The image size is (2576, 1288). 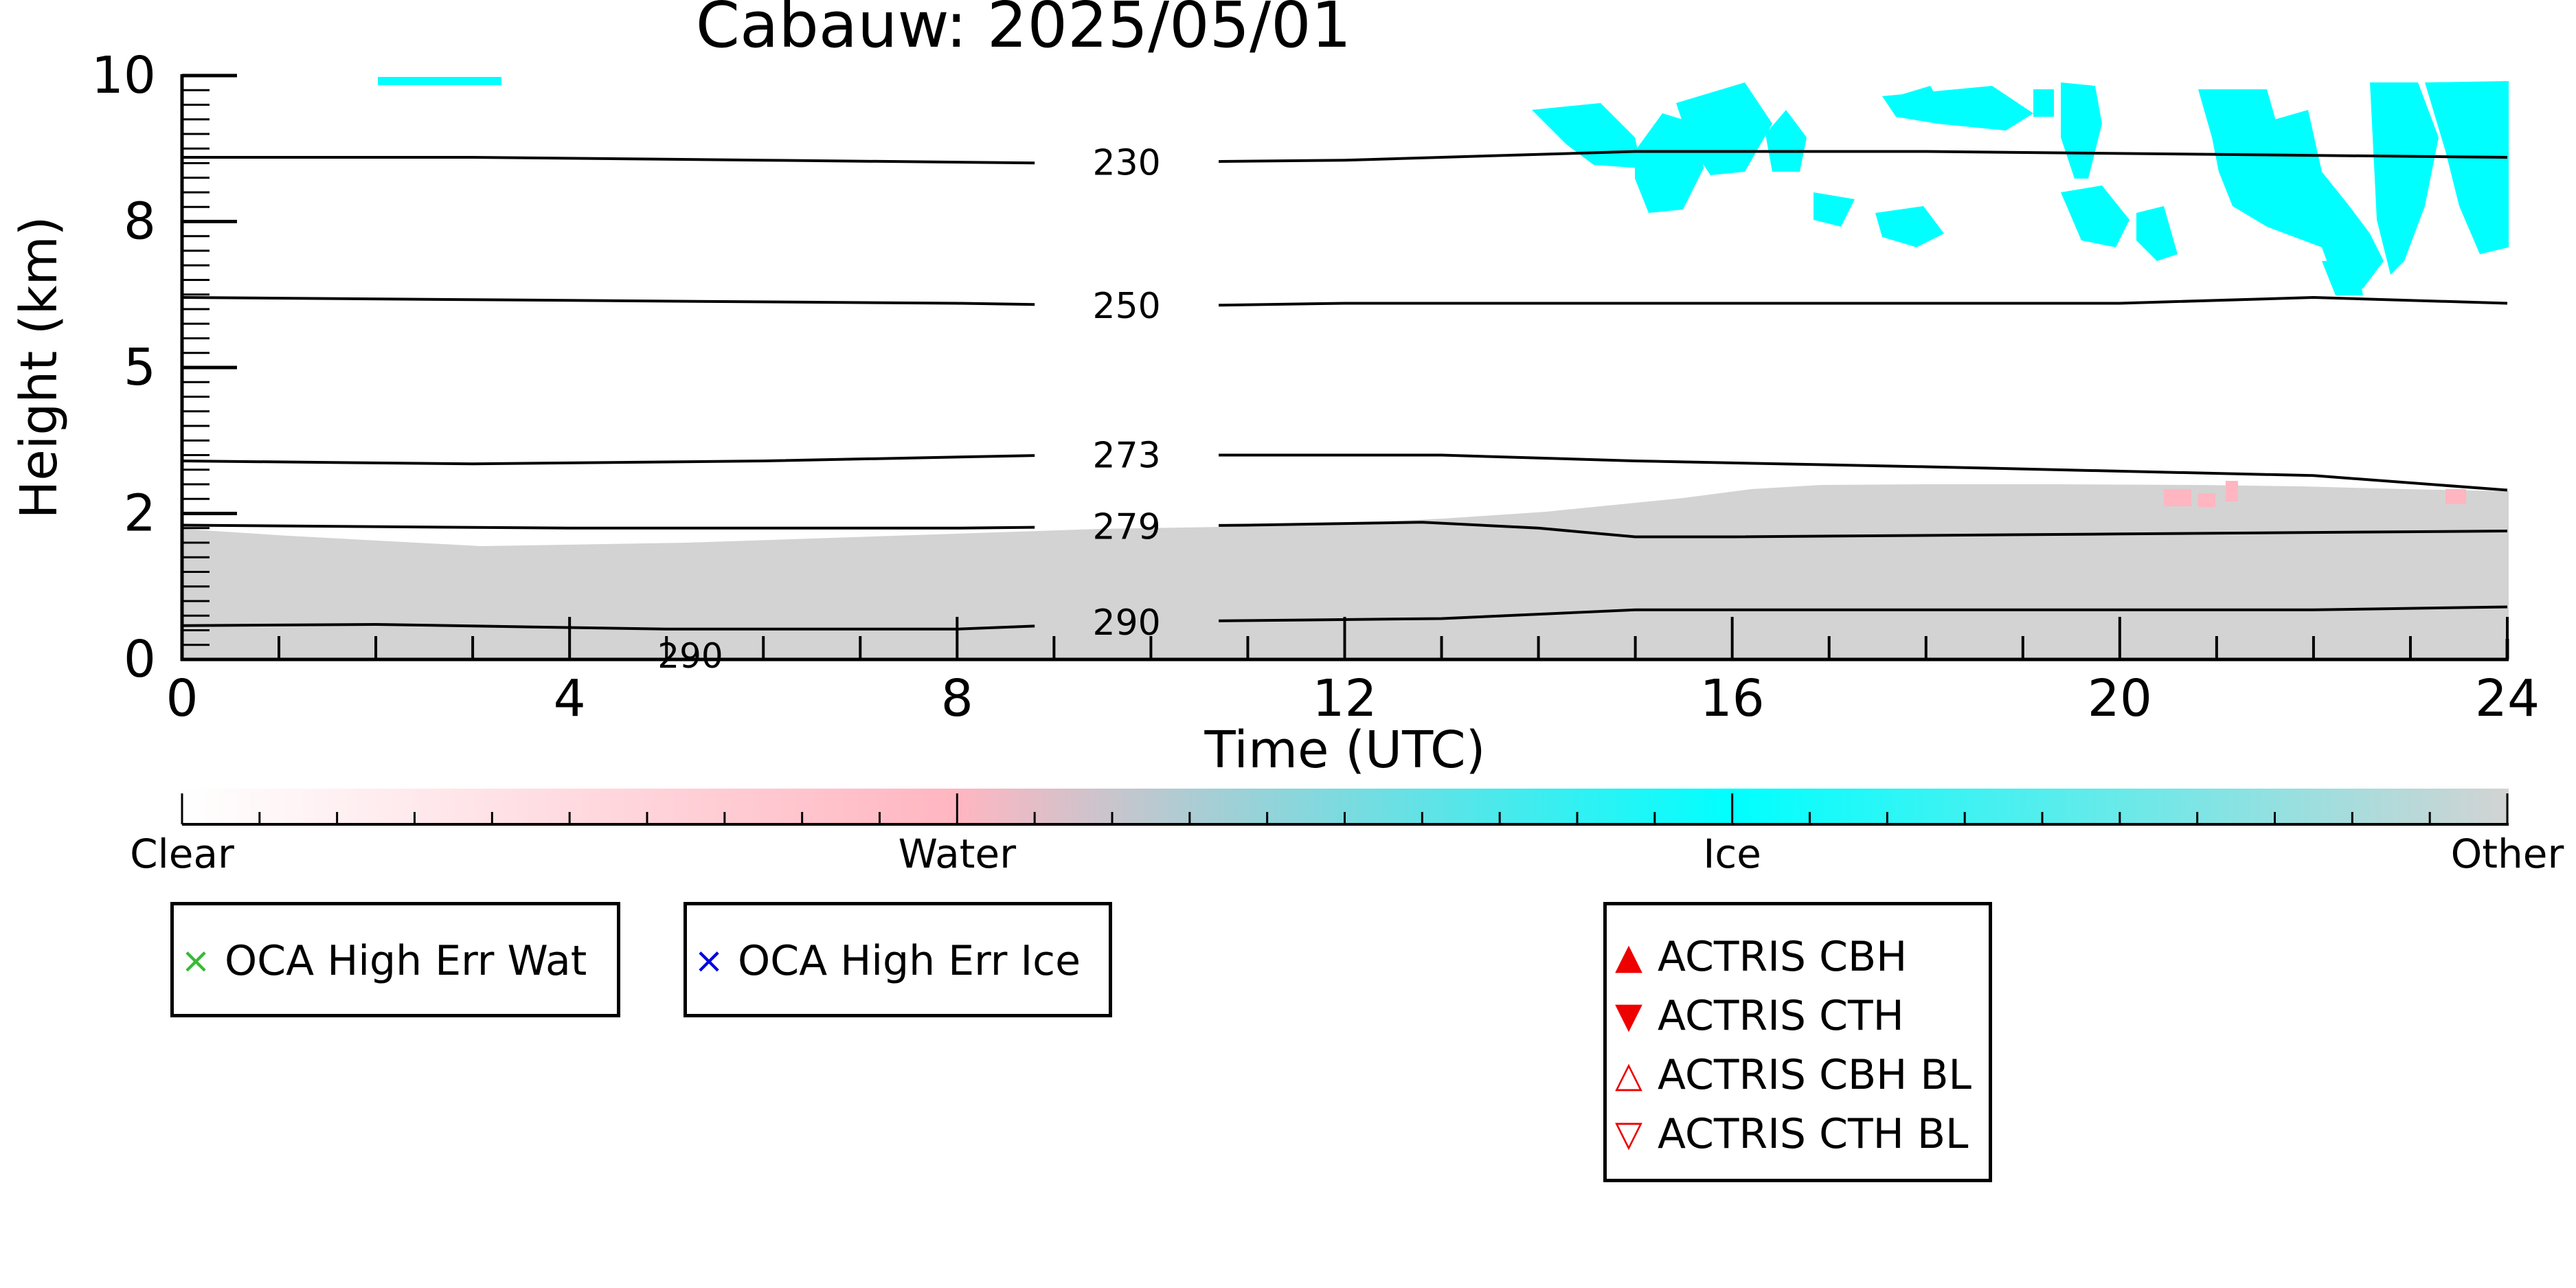 I want to click on contour-label-partial: 290, so click(x=690, y=656).